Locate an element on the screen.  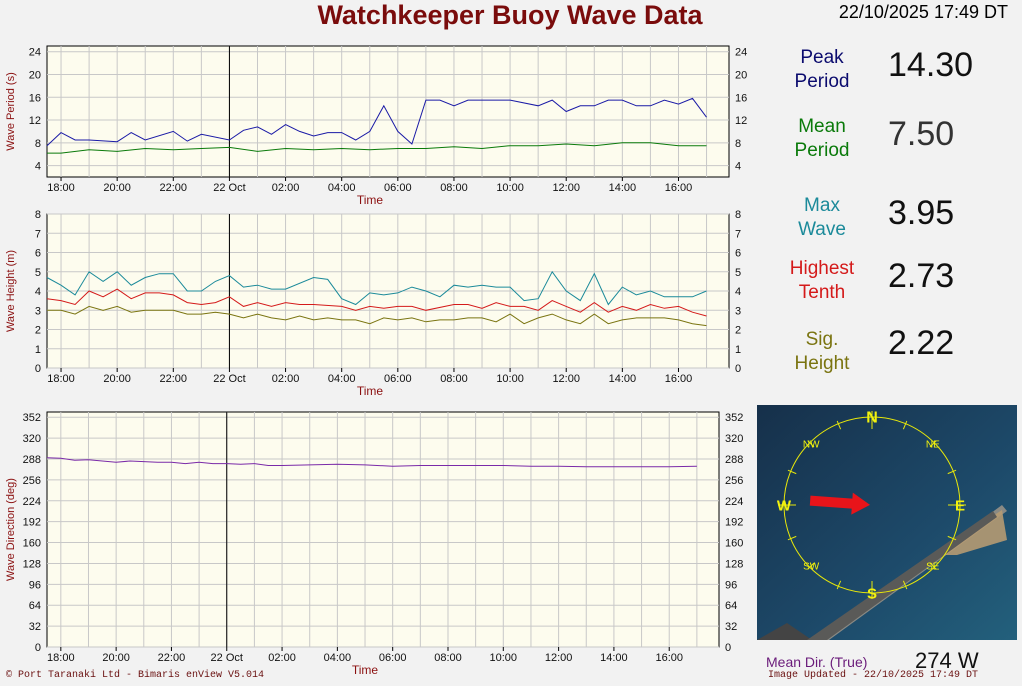
y-tick-label-right: 2 is located at coordinates (738, 331).